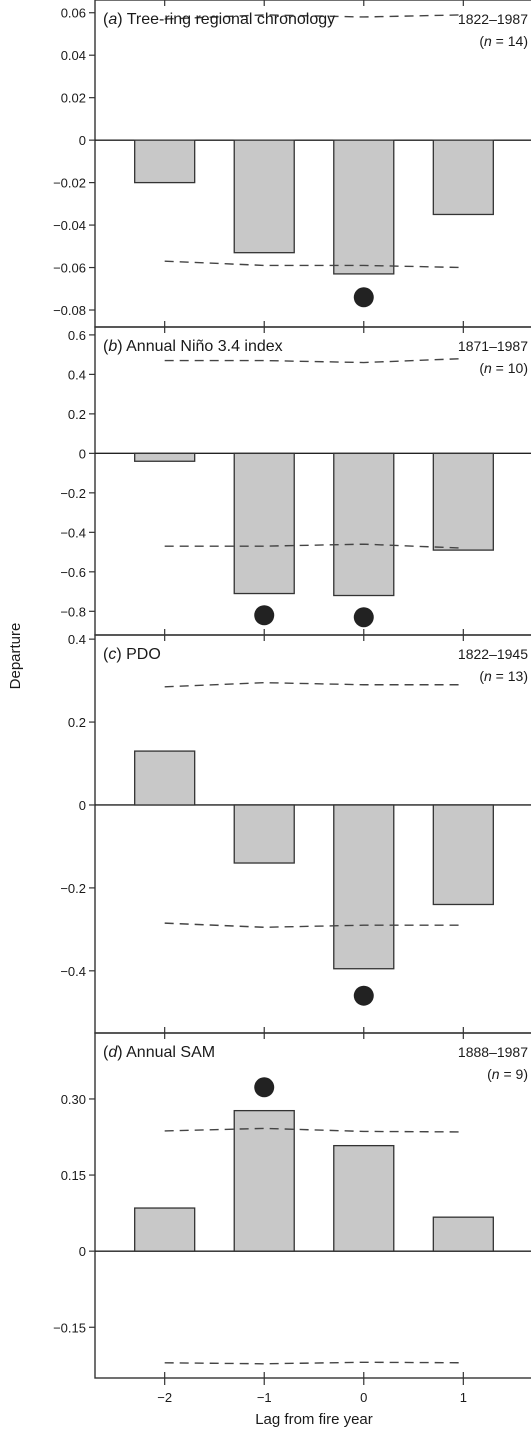  What do you see at coordinates (503, 41) in the screenshot?
I see `panel-sample-size: (n = 14)` at bounding box center [503, 41].